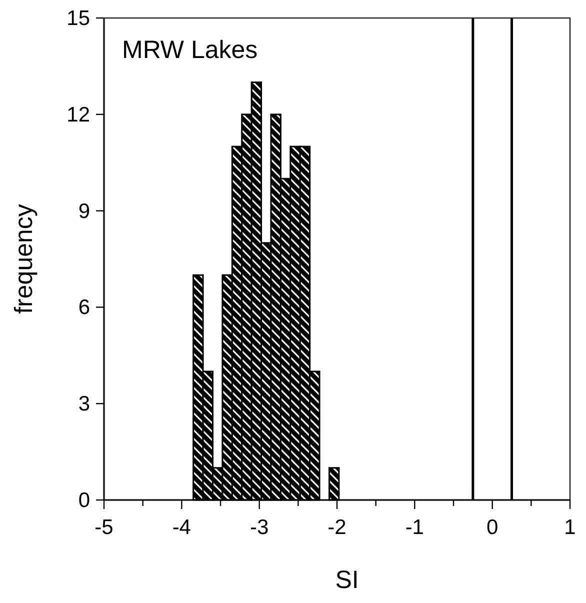  What do you see at coordinates (78, 18) in the screenshot?
I see `y-tick-label: 15` at bounding box center [78, 18].